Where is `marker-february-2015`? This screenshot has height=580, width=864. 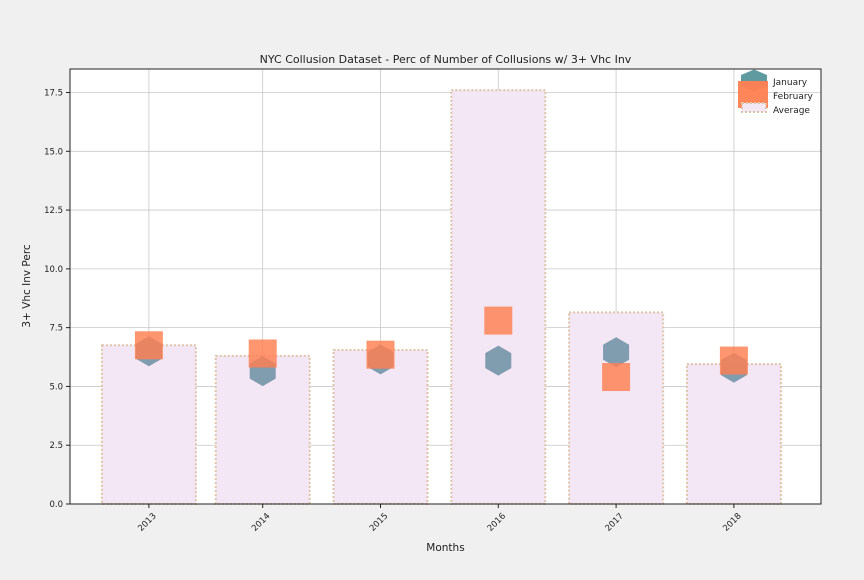
marker-february-2015 is located at coordinates (380, 354).